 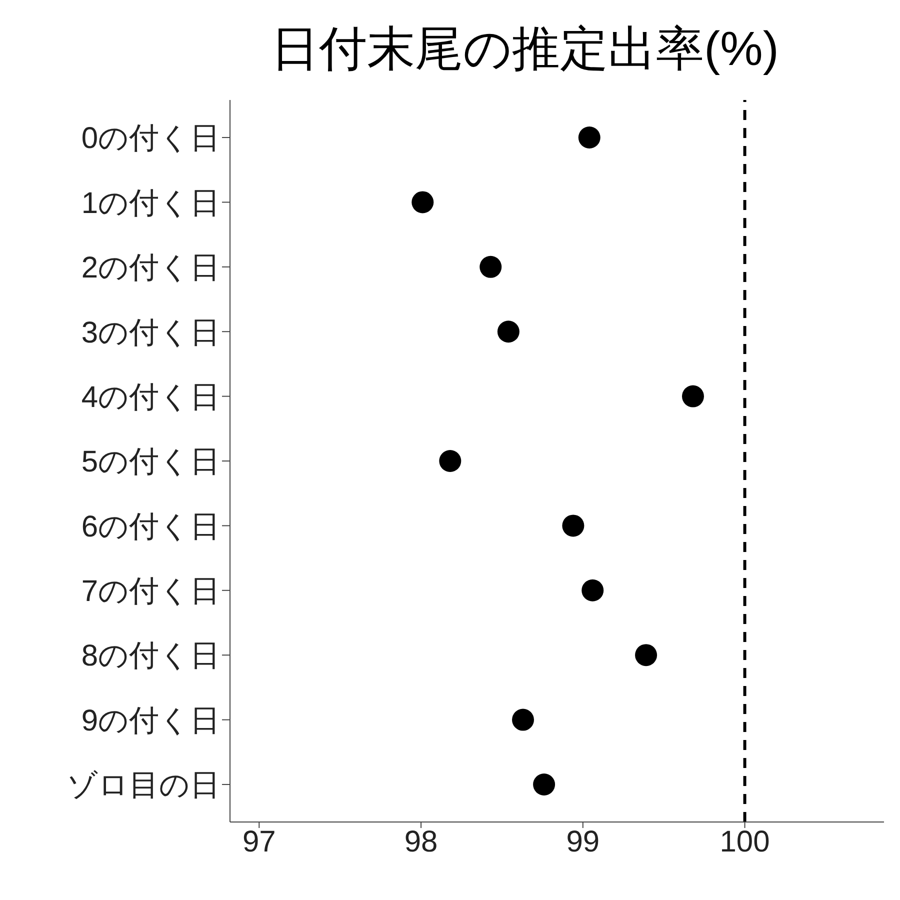 I want to click on y-tick-label: 4の付く日, so click(x=150, y=397).